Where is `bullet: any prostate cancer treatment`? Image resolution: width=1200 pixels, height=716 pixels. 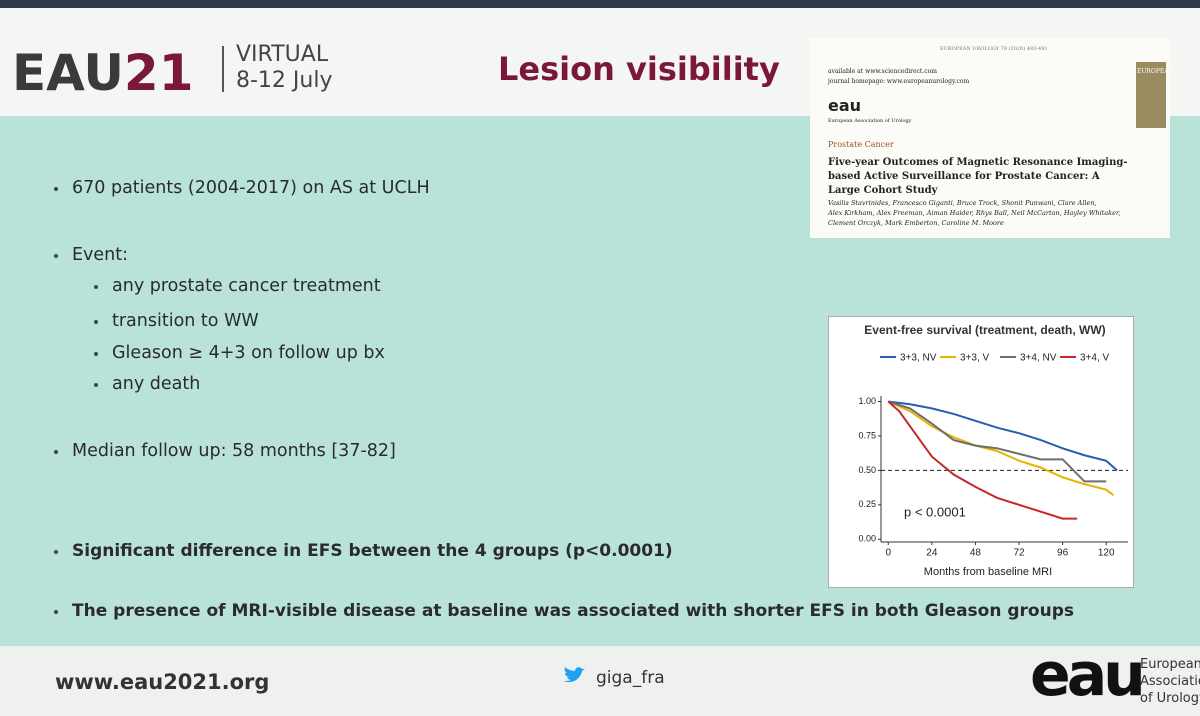 bullet: any prostate cancer treatment is located at coordinates (246, 286).